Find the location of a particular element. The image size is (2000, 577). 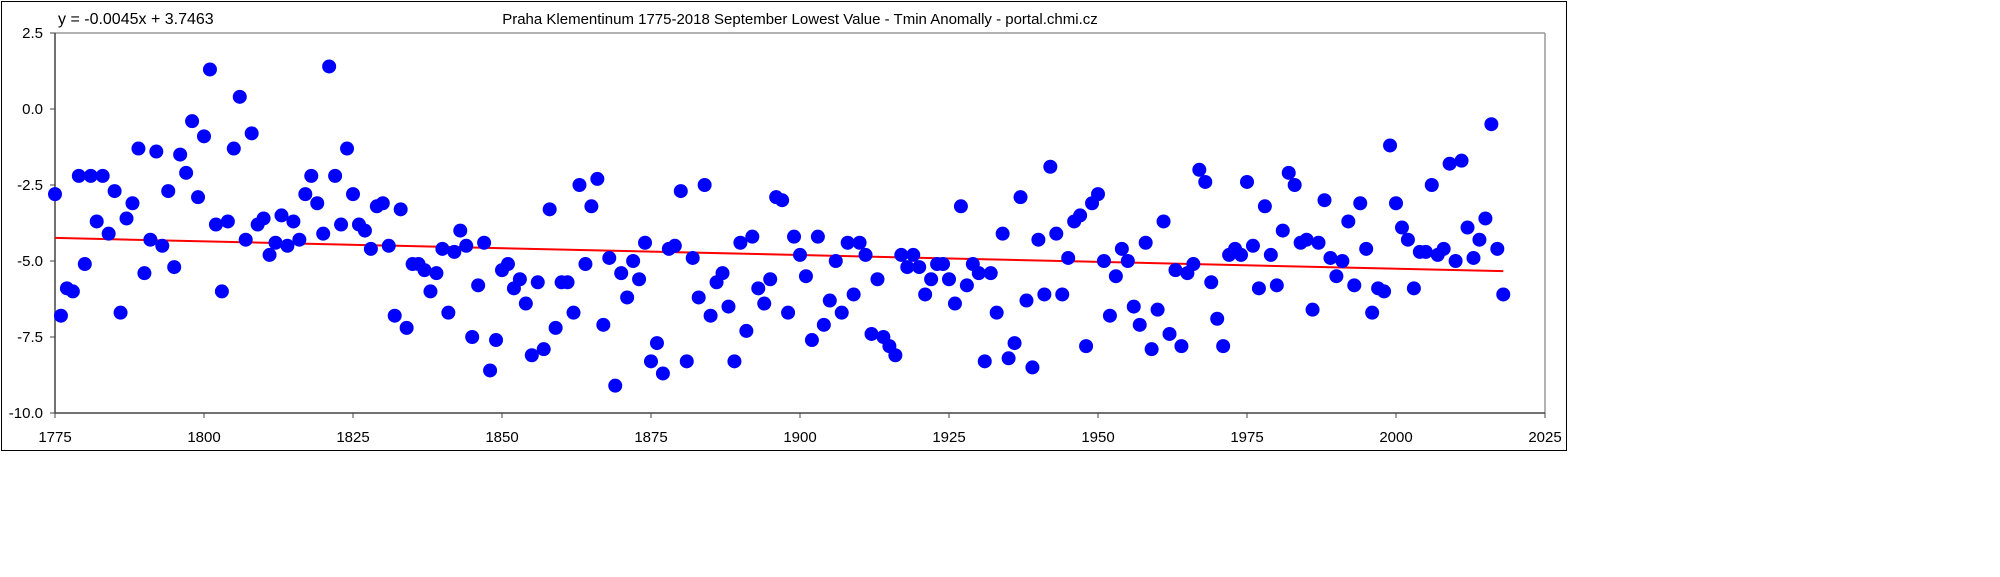

x-tick-label: 1825 is located at coordinates (352, 437).